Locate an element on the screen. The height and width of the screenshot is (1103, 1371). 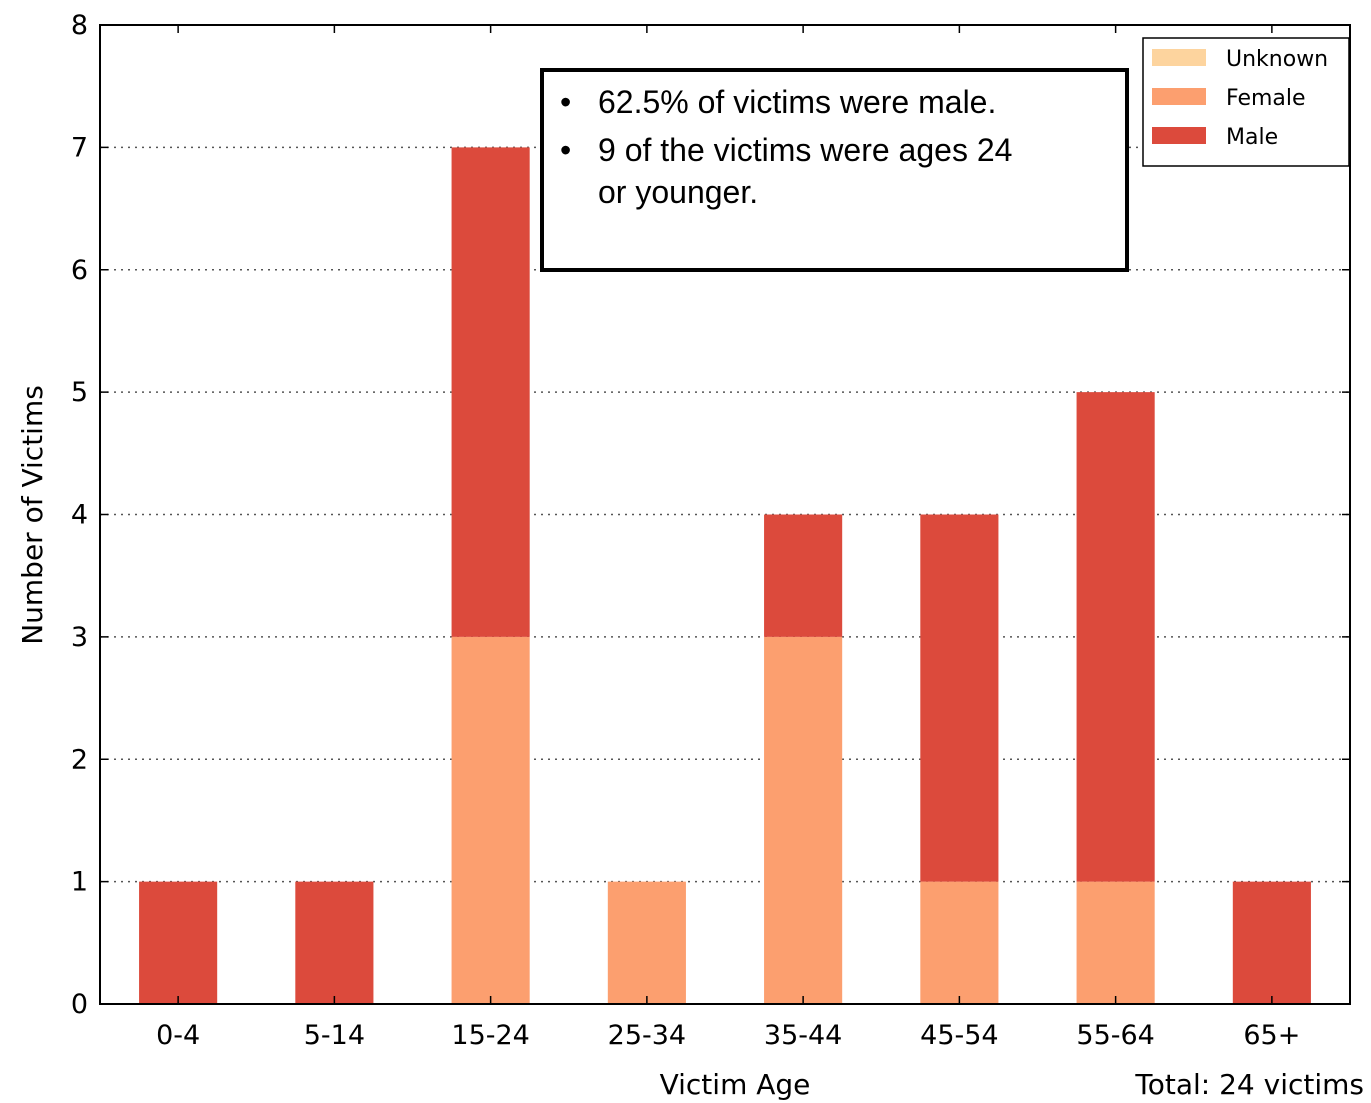
x-tick-label-65+: 65+ is located at coordinates (1271, 1035).